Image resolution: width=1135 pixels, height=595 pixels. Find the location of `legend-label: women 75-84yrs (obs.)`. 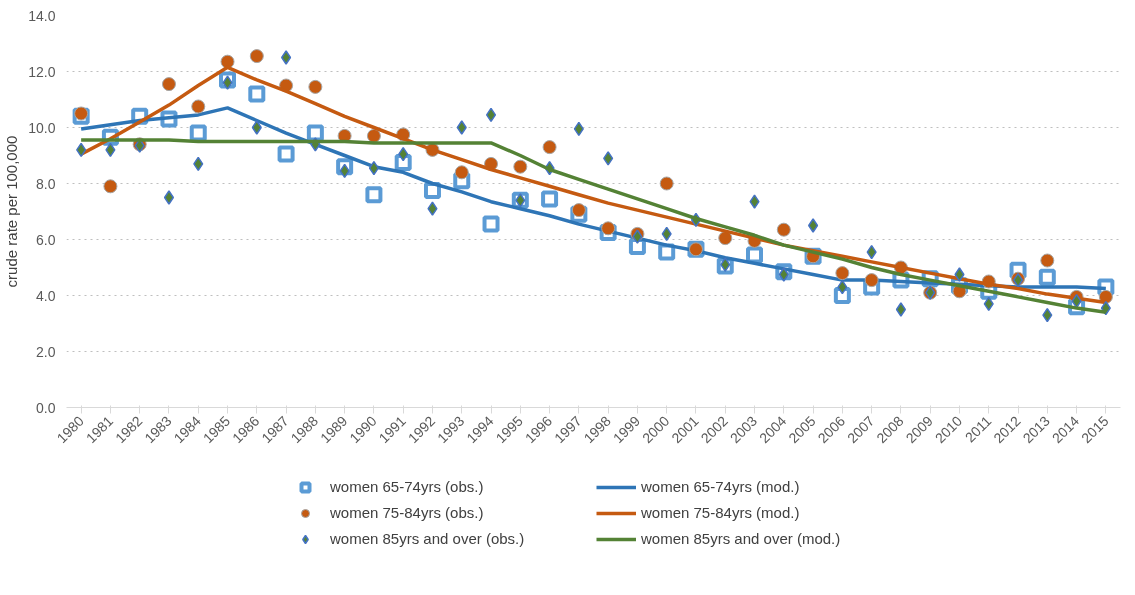

legend-label: women 75-84yrs (obs.) is located at coordinates (407, 512).